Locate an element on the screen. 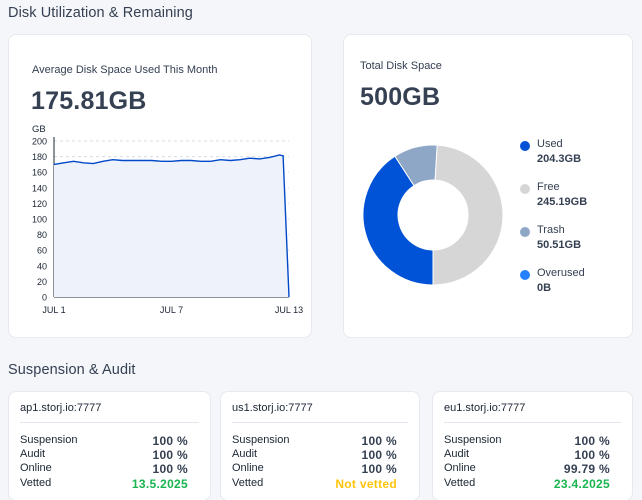 The width and height of the screenshot is (642, 500). legend-label-trash: Trash is located at coordinates (551, 230).